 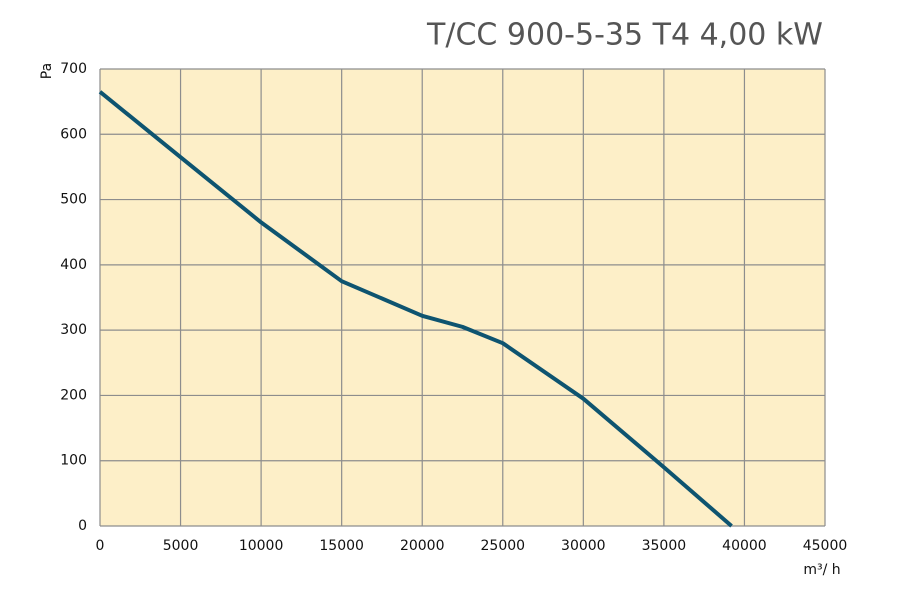 I want to click on y-tick-label: 100, so click(x=73, y=461).